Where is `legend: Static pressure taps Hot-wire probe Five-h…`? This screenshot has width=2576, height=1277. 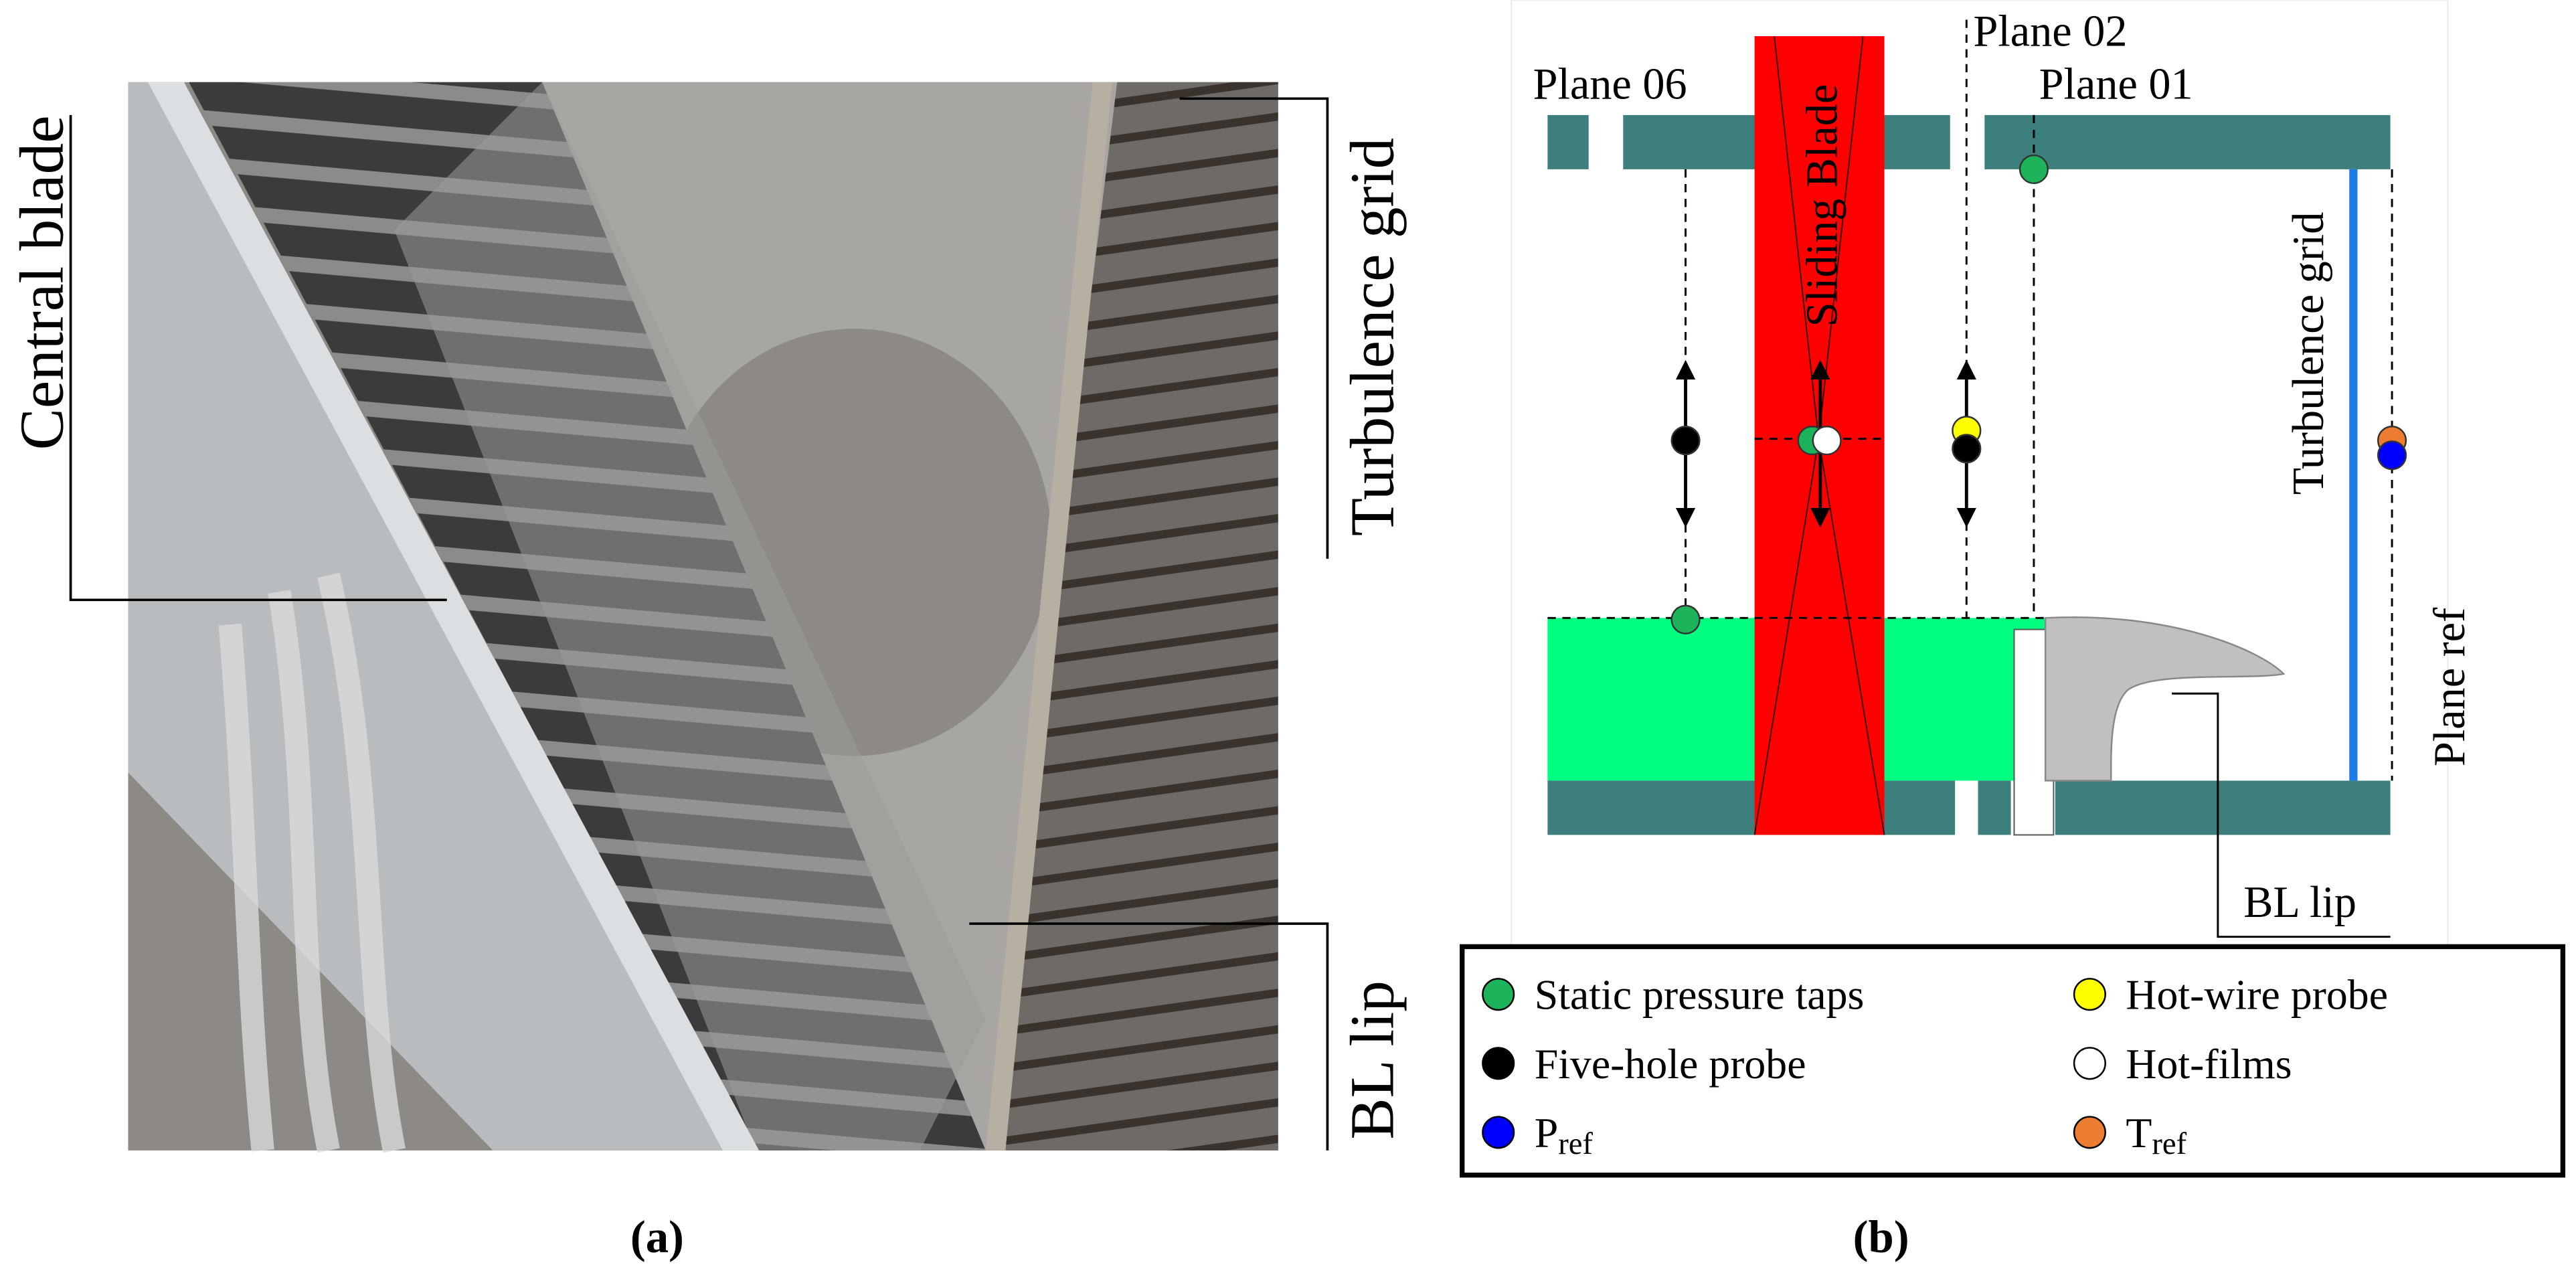 legend: Static pressure taps Hot-wire probe Five-h… is located at coordinates (1935, 1066).